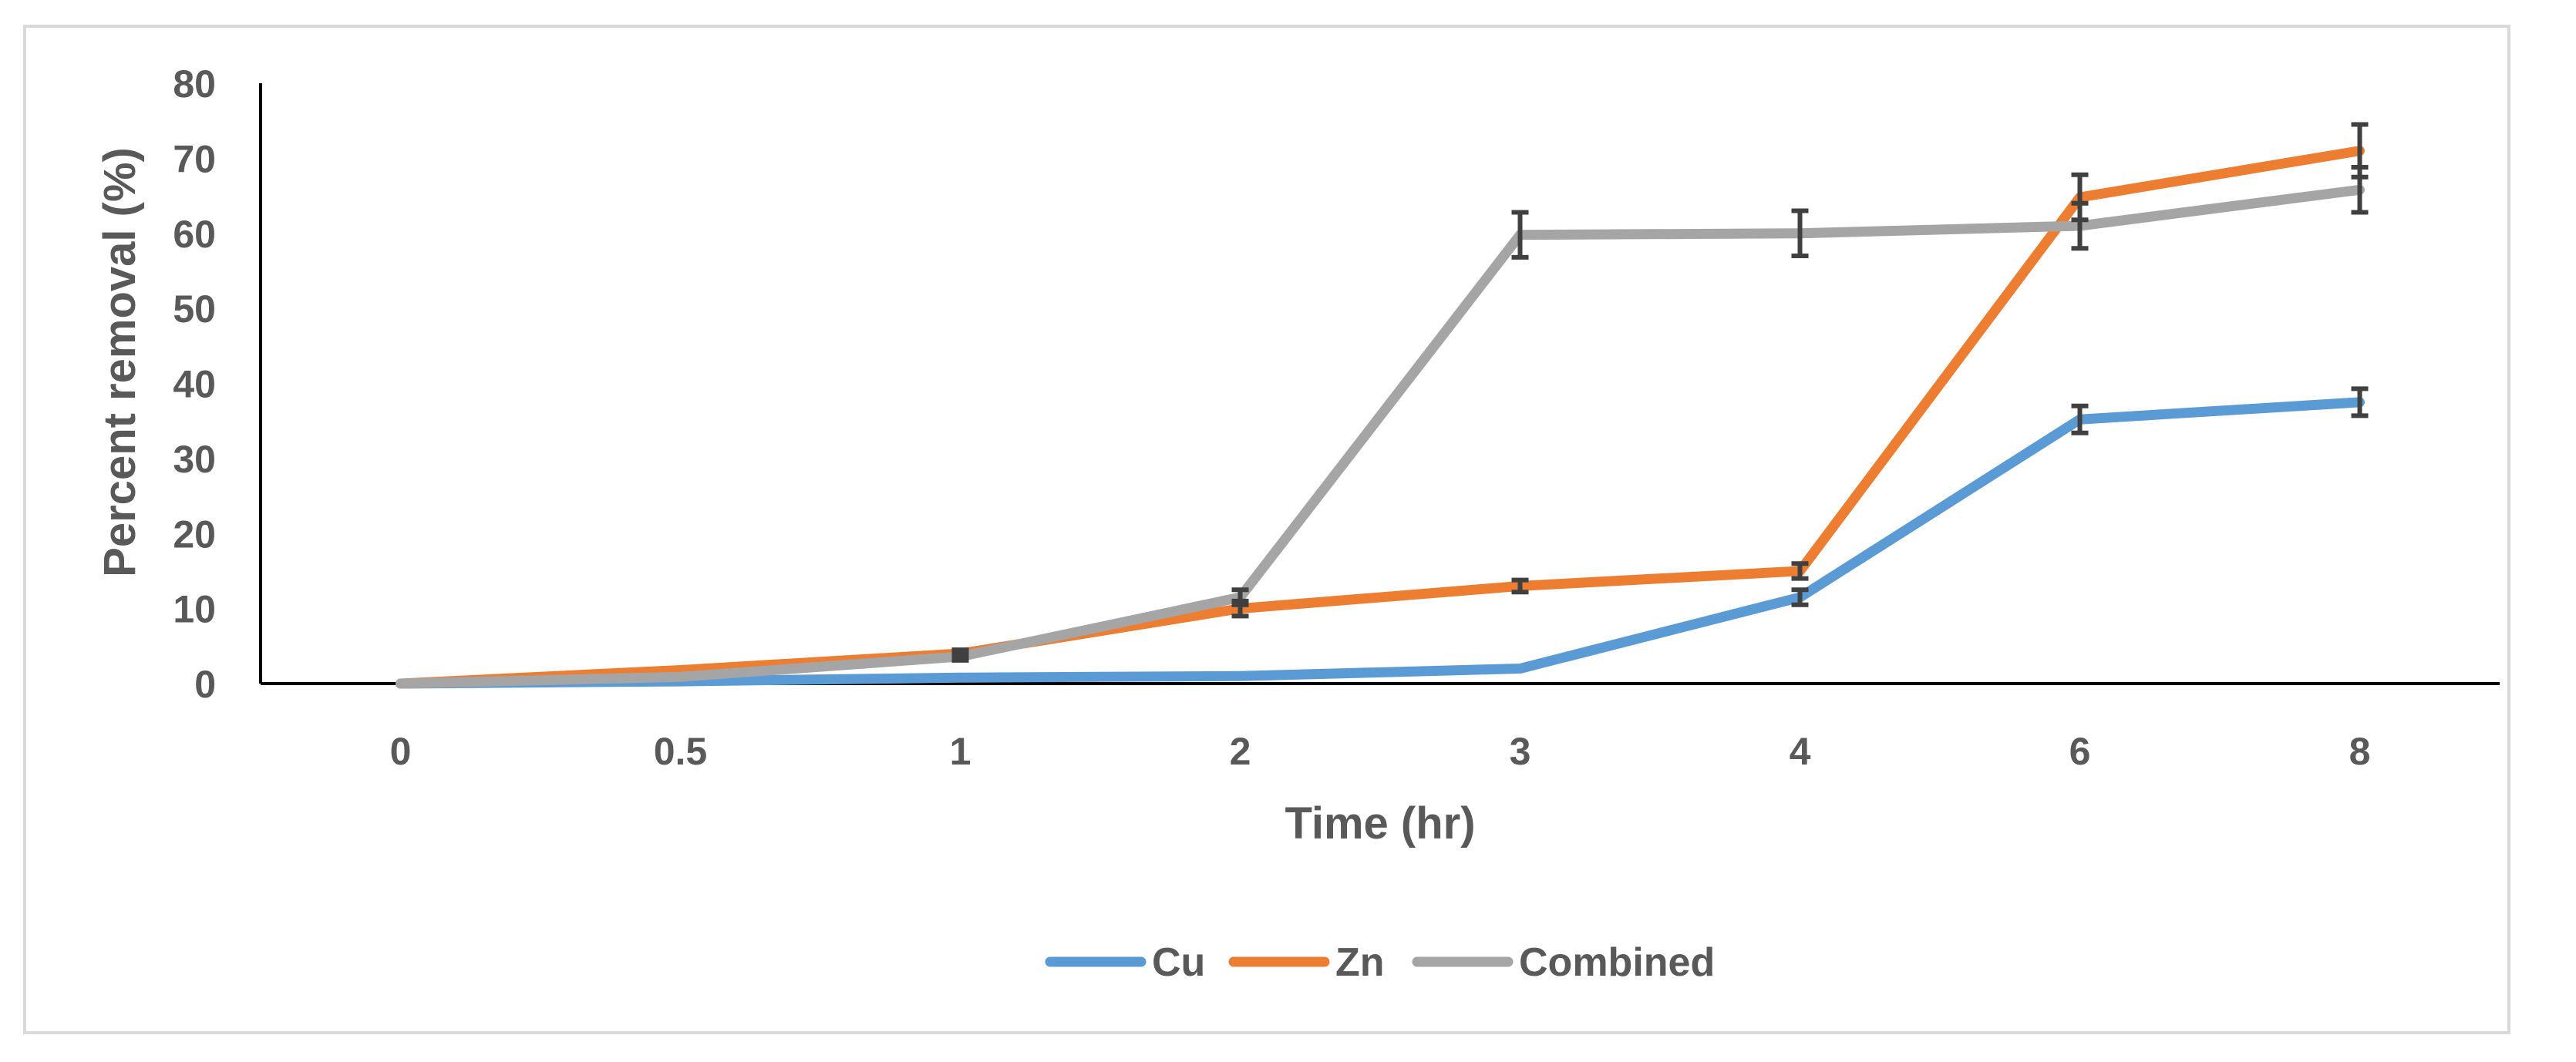 The image size is (2576, 1062). I want to click on x-tick-label: 0.5, so click(681, 751).